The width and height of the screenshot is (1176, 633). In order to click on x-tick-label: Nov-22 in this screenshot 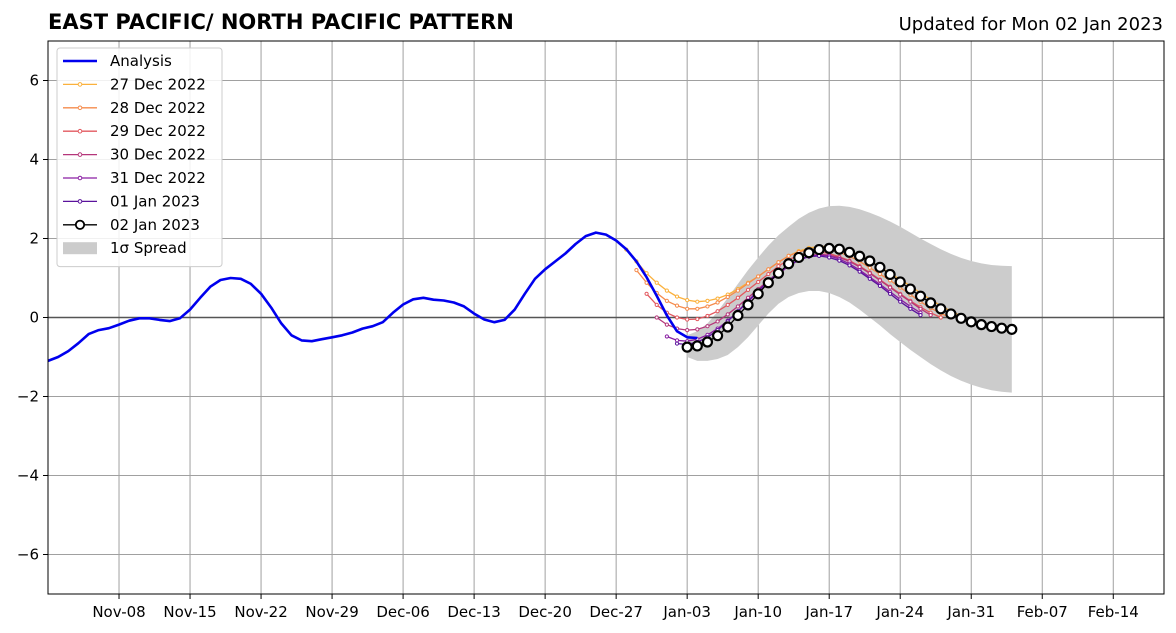, I will do `click(260, 612)`.